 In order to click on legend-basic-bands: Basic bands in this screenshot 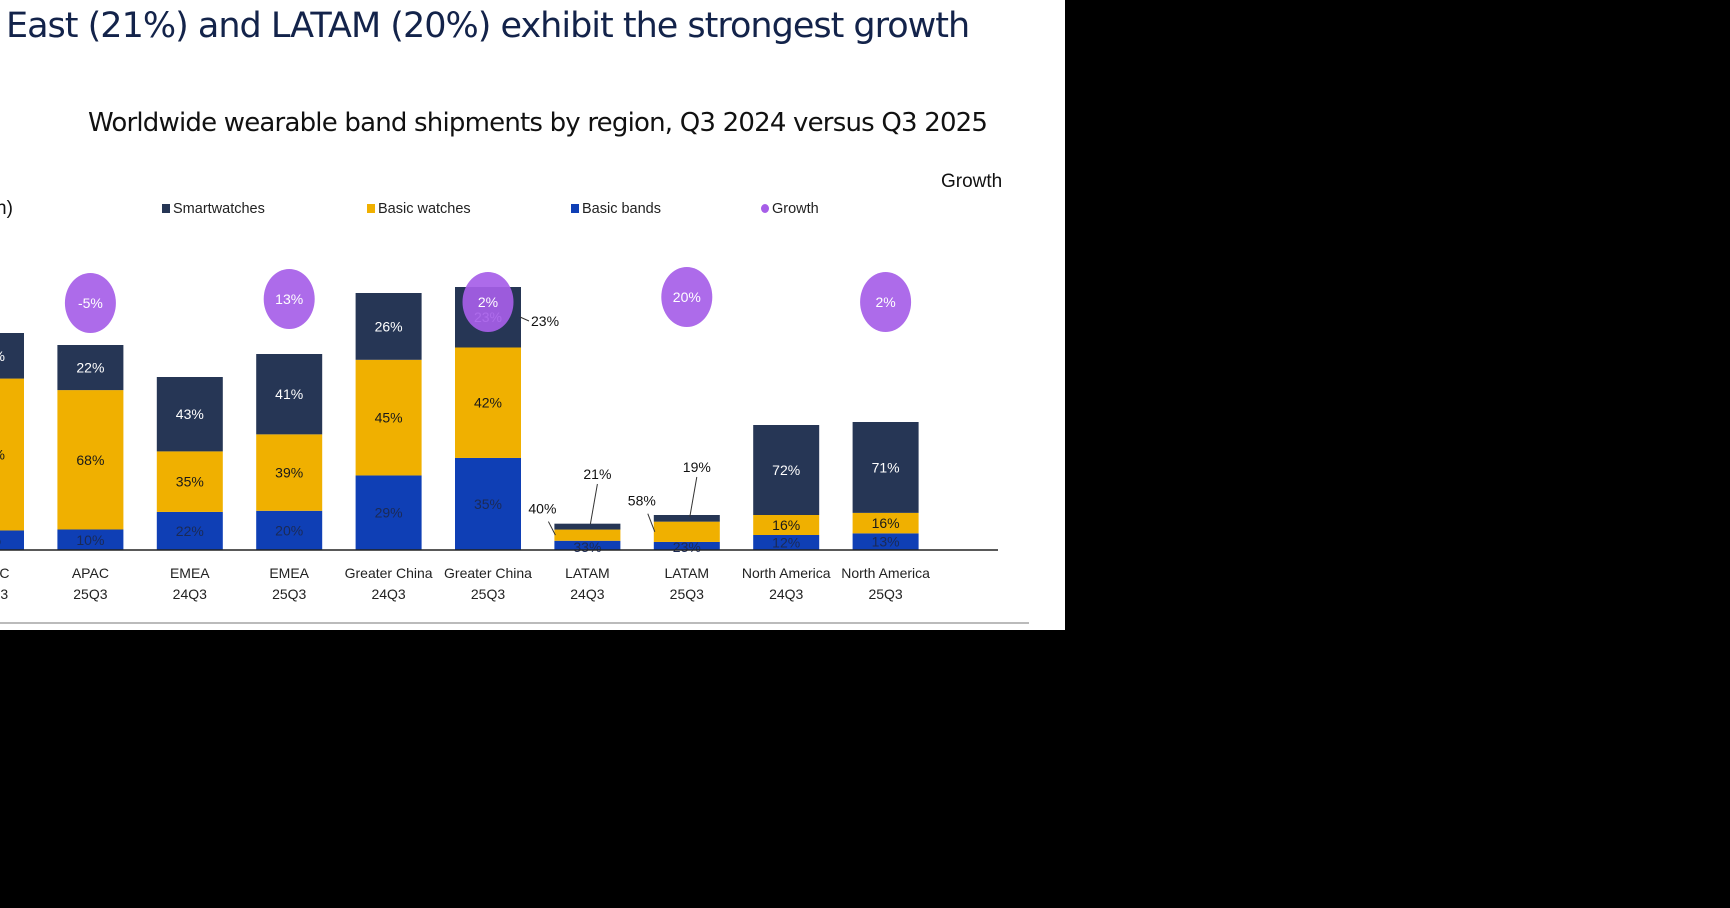, I will do `click(616, 209)`.